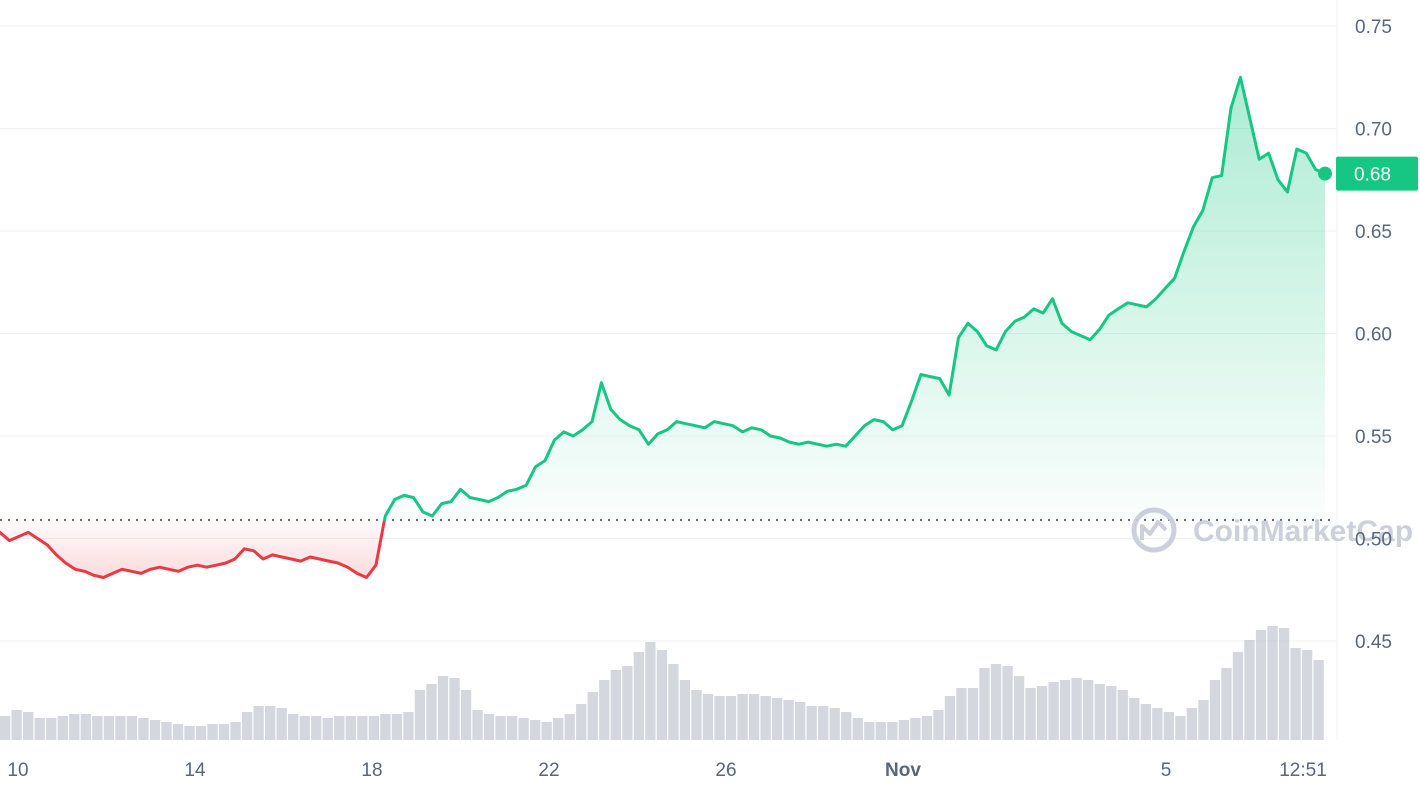  Describe the element at coordinates (1373, 540) in the screenshot. I see `y-tick-label: 0.50` at that location.